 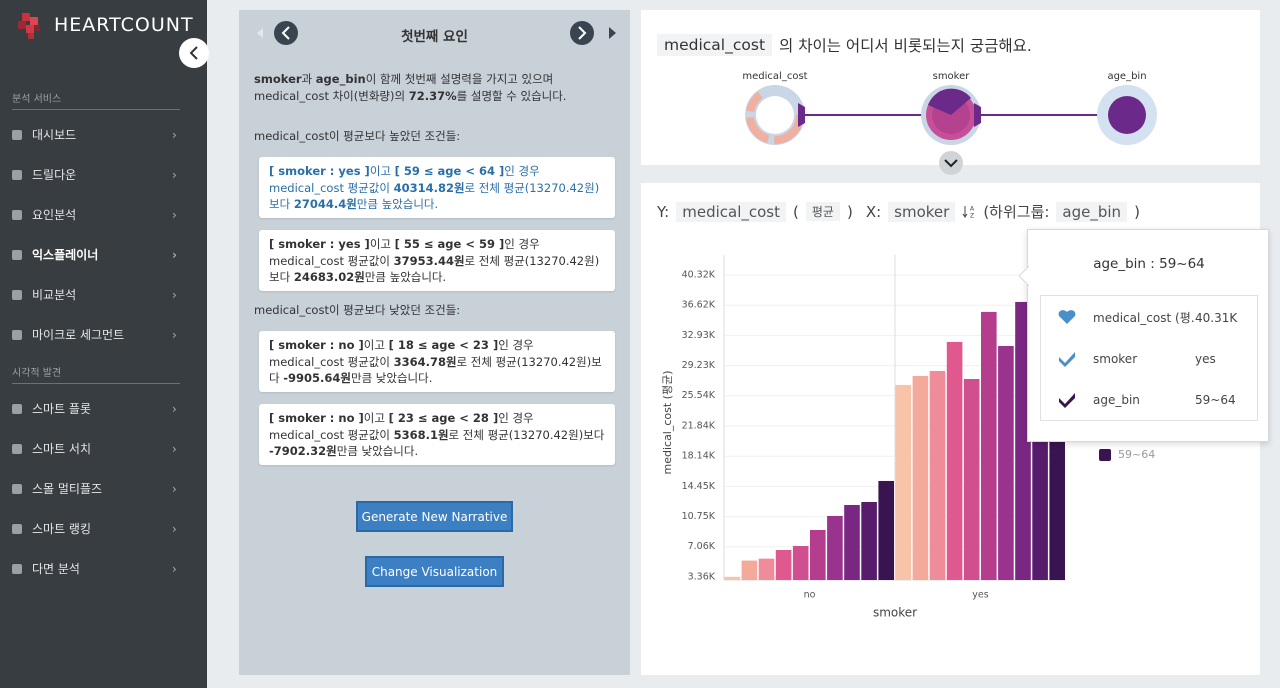 I want to click on row-value: 40.31K, so click(x=1216, y=317).